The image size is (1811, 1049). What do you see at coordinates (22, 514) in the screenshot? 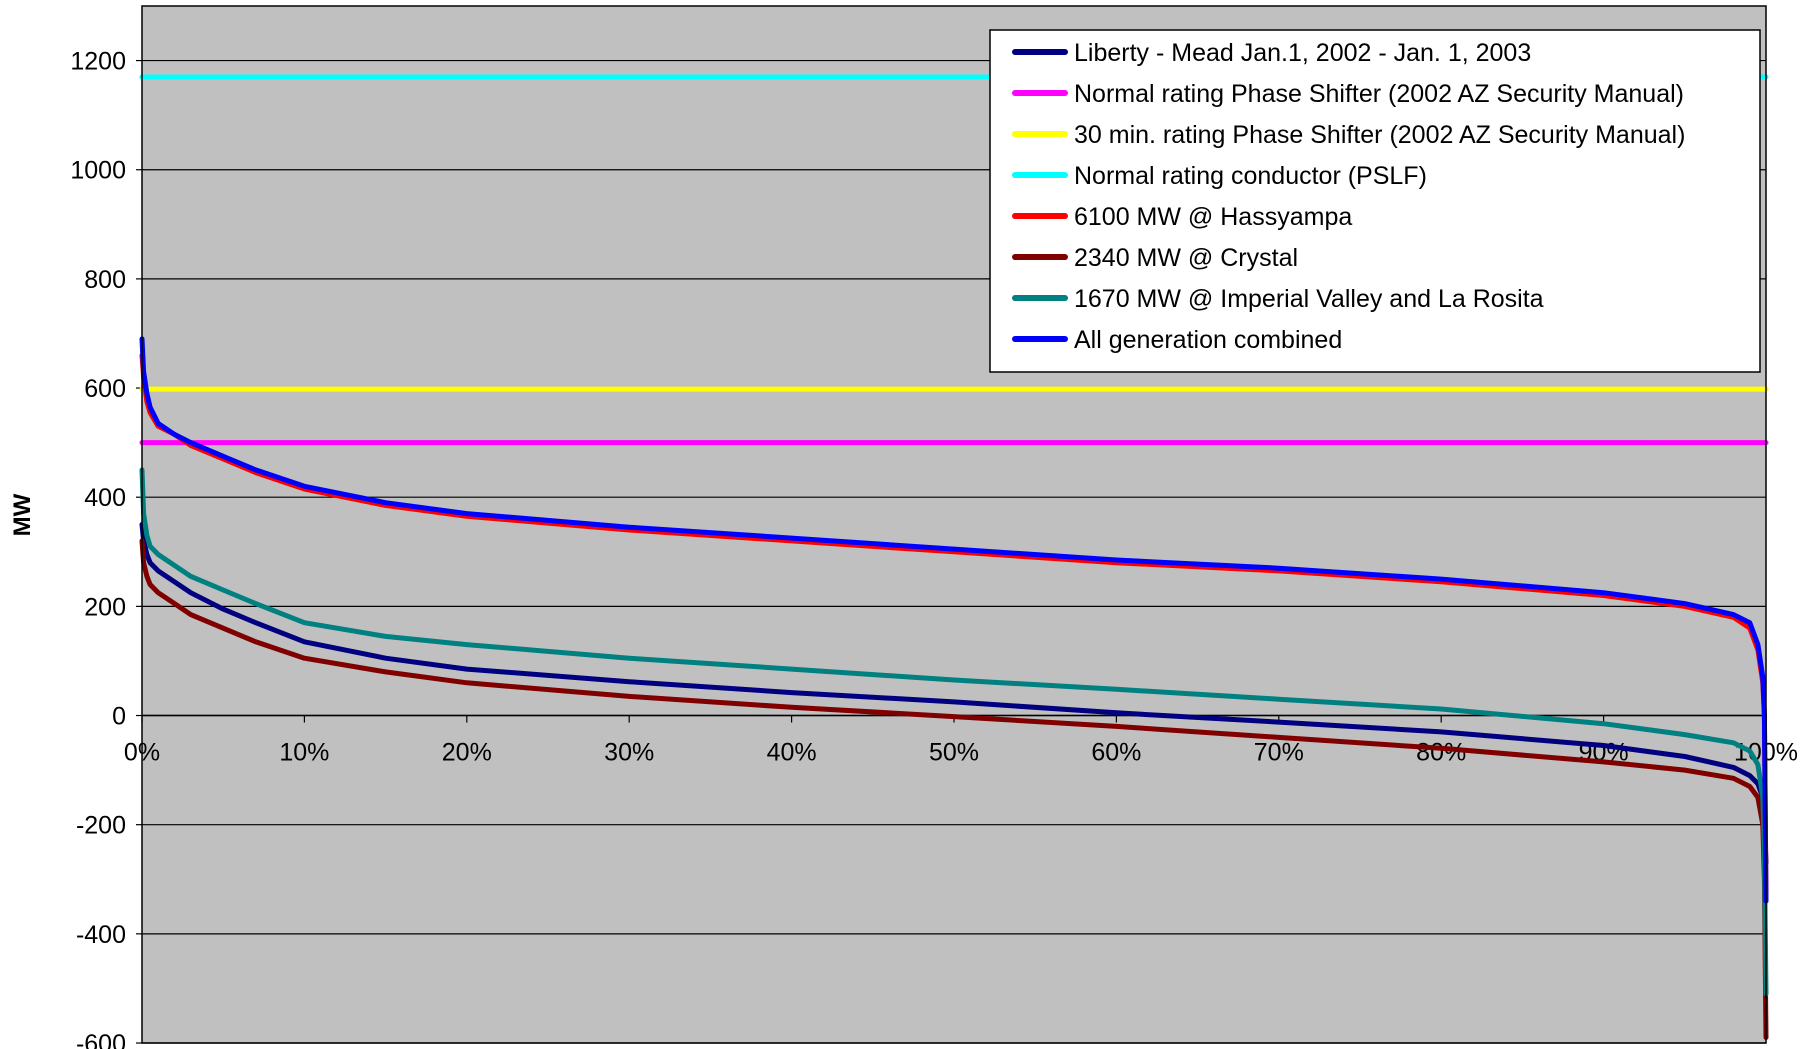
I see `y-axis-title: MW` at bounding box center [22, 514].